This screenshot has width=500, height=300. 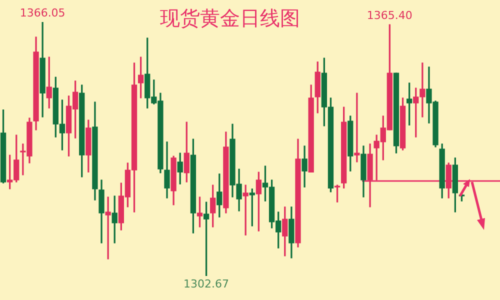 What do you see at coordinates (43, 13) in the screenshot?
I see `annotation: 1366.05` at bounding box center [43, 13].